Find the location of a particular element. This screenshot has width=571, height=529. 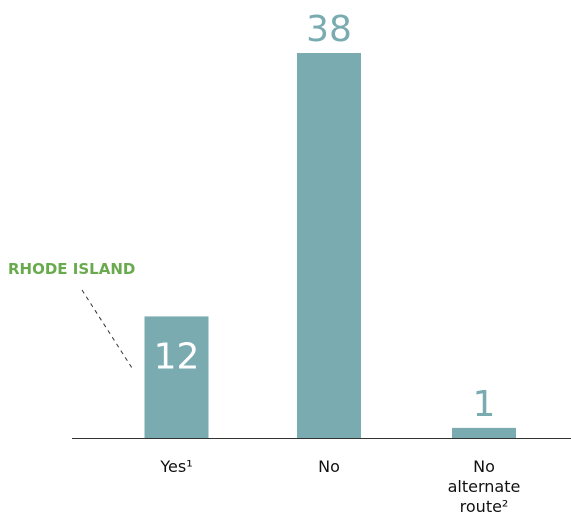

value-label: 12 is located at coordinates (177, 356).